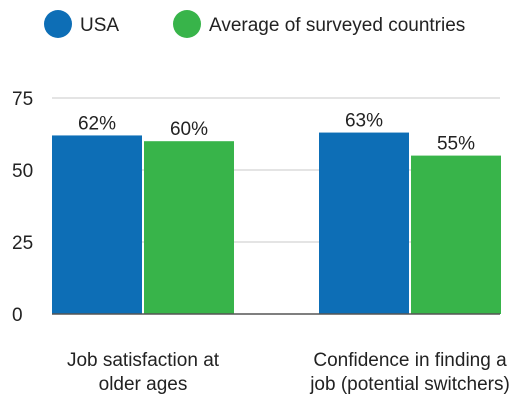  I want to click on y-axis-ticks: 0 25 50 75, so click(22, 207).